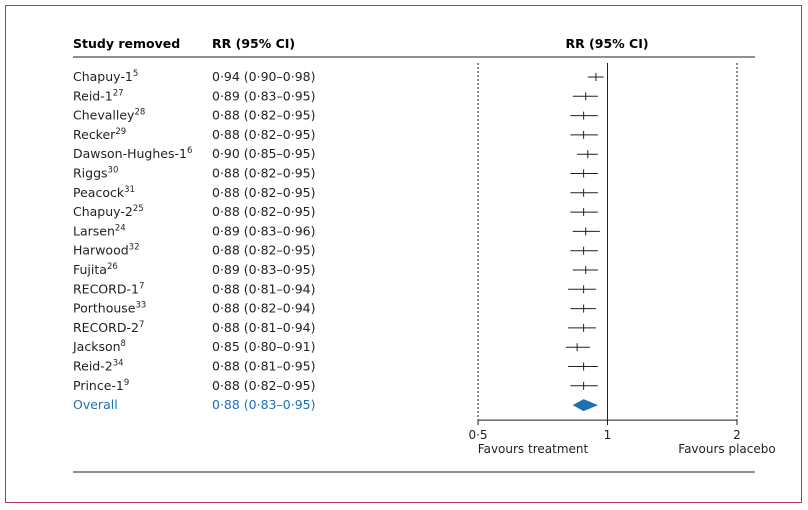 This screenshot has width=808, height=510. Describe the element at coordinates (533, 449) in the screenshot. I see `favours-left-label: Favours treatment` at that location.